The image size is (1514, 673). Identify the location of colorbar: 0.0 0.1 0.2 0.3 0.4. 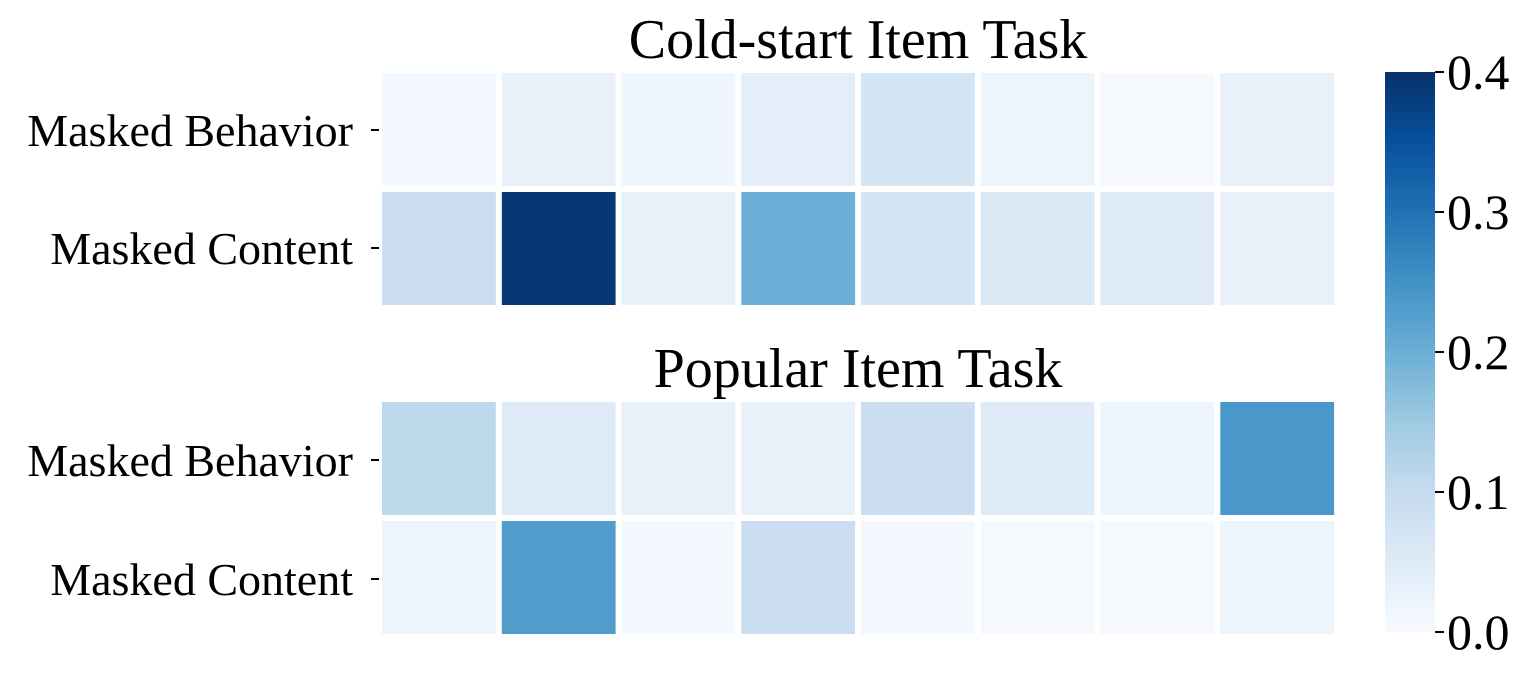
(1447, 352).